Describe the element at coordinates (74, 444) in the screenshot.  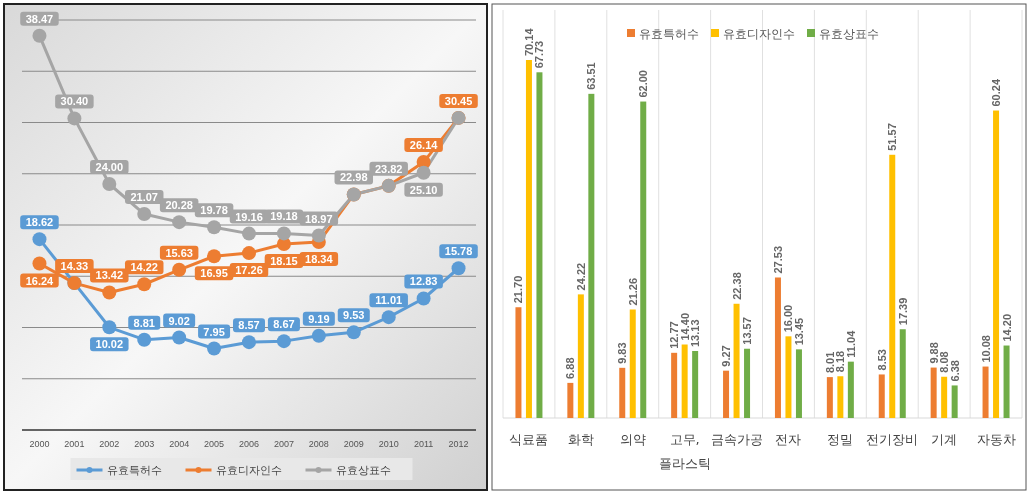
I see `x-tick-label: 2001` at that location.